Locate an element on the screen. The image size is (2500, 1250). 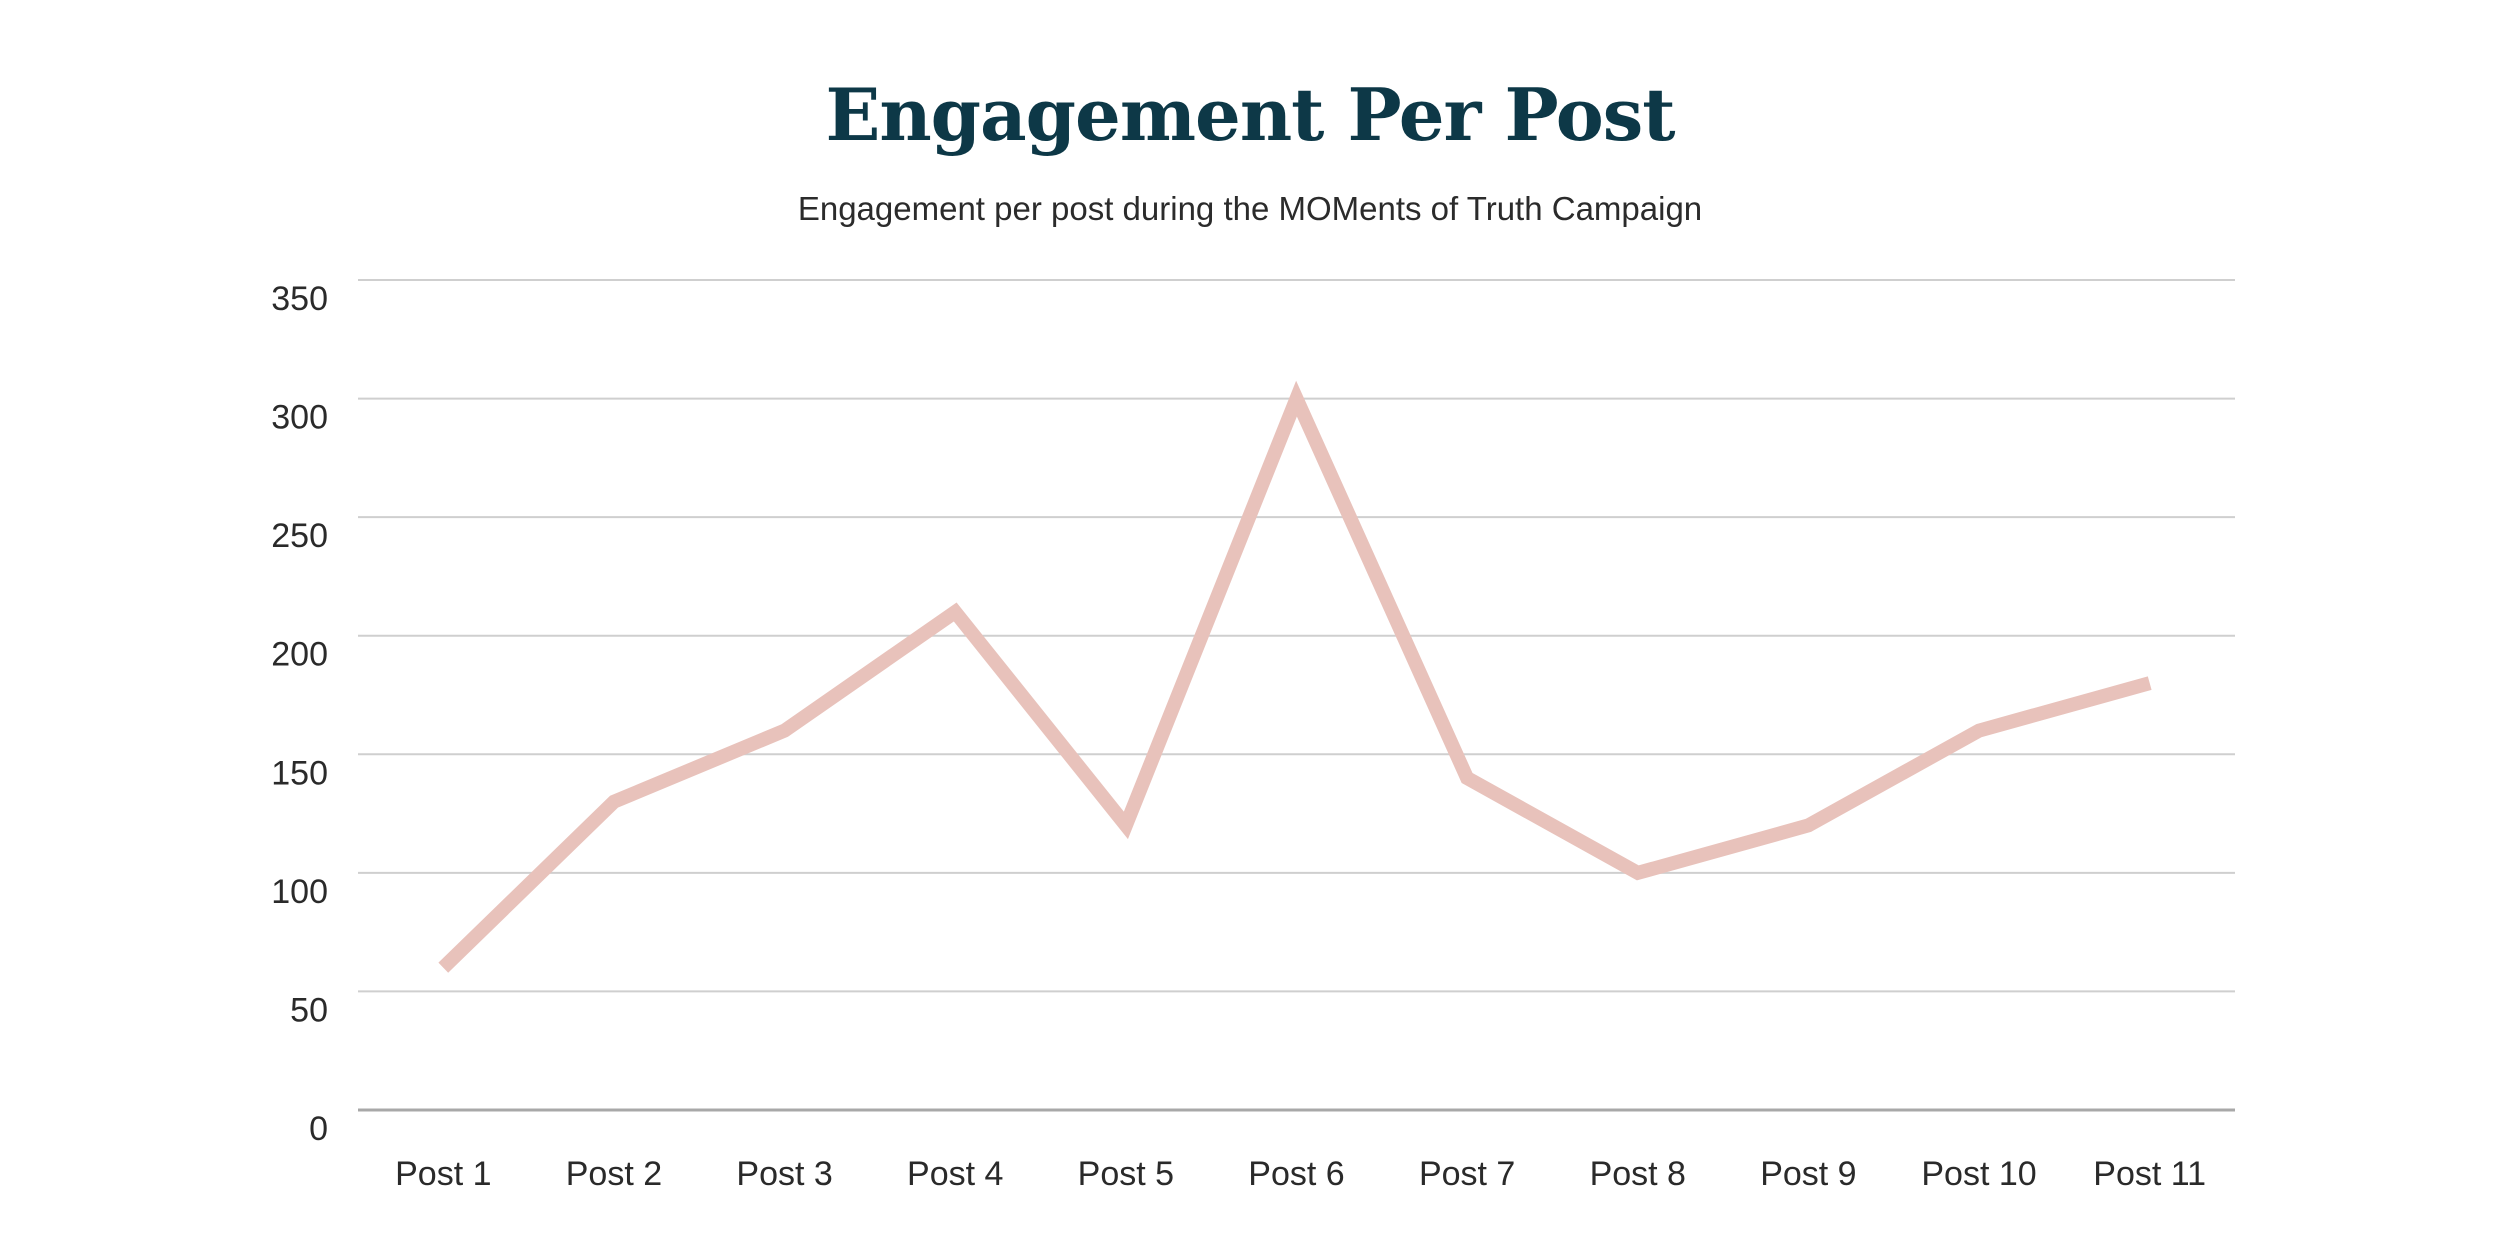
y-tick-label: 100 is located at coordinates (299, 892).